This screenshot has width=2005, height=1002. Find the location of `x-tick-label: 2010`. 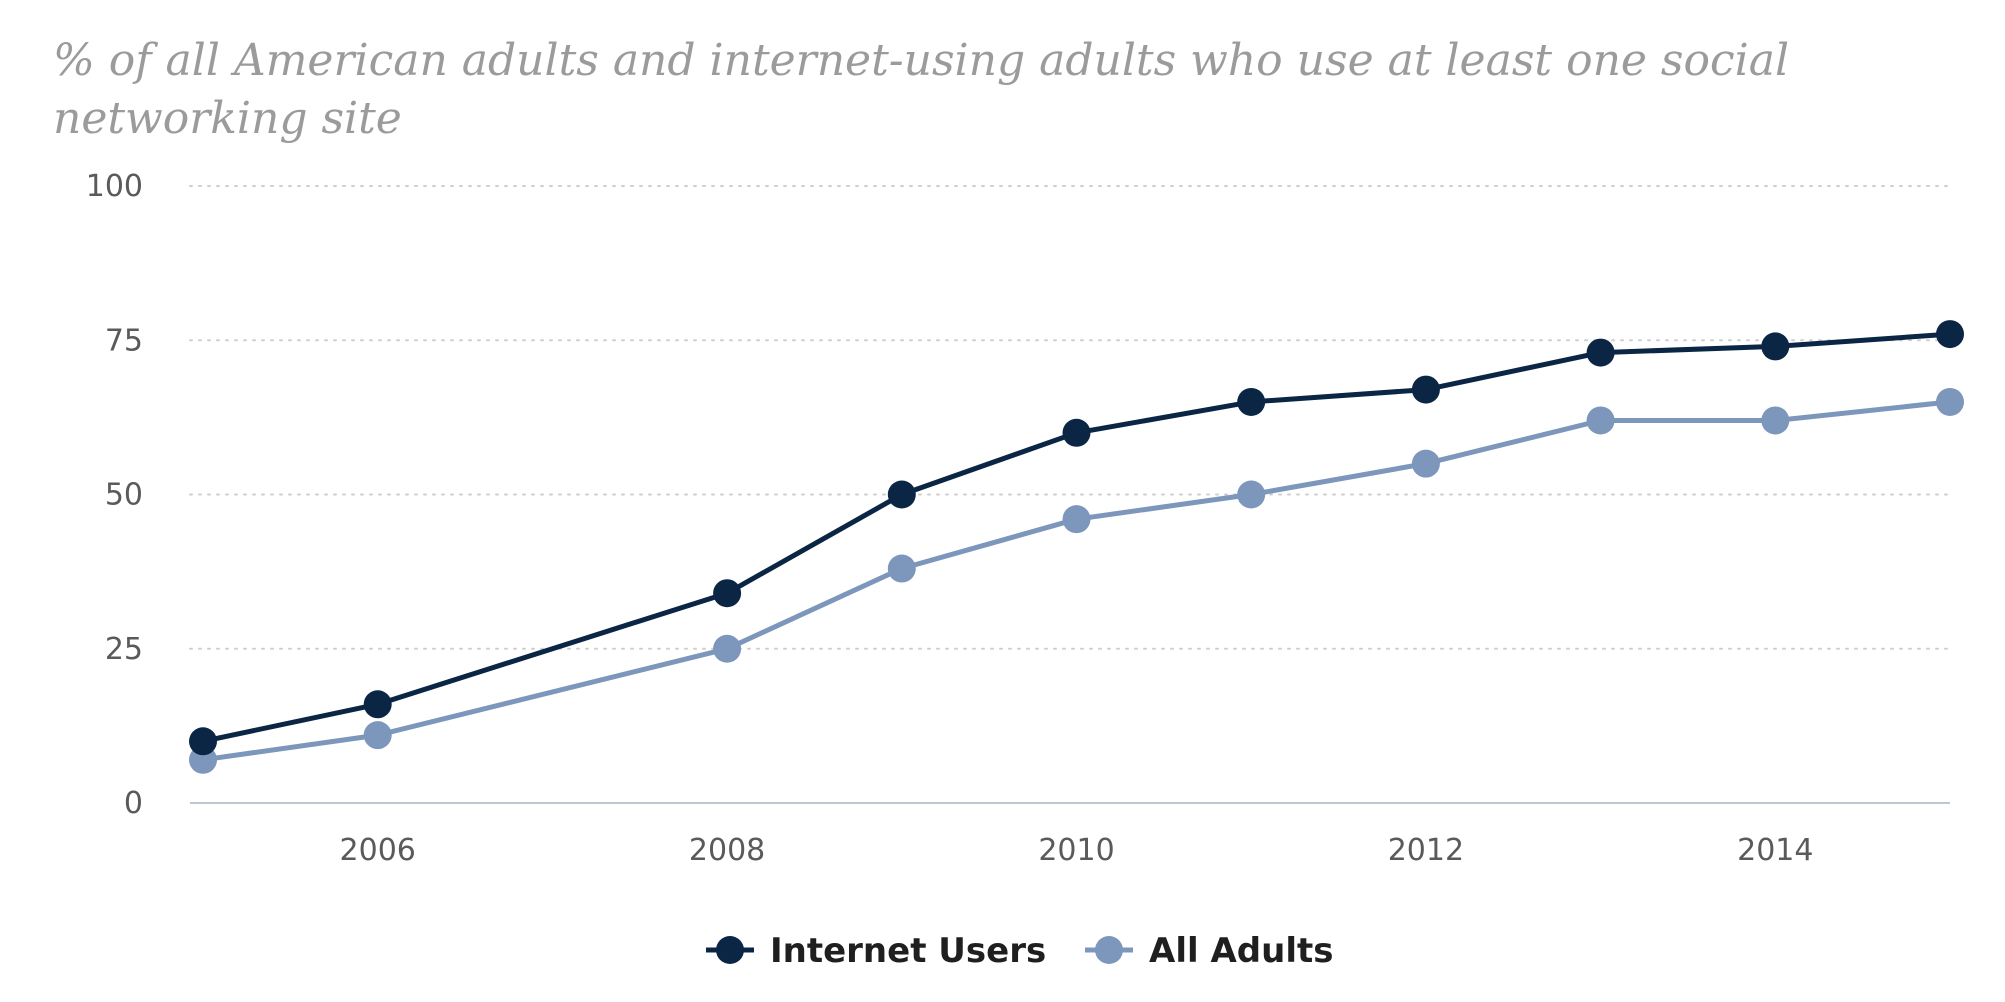

x-tick-label: 2010 is located at coordinates (1076, 850).